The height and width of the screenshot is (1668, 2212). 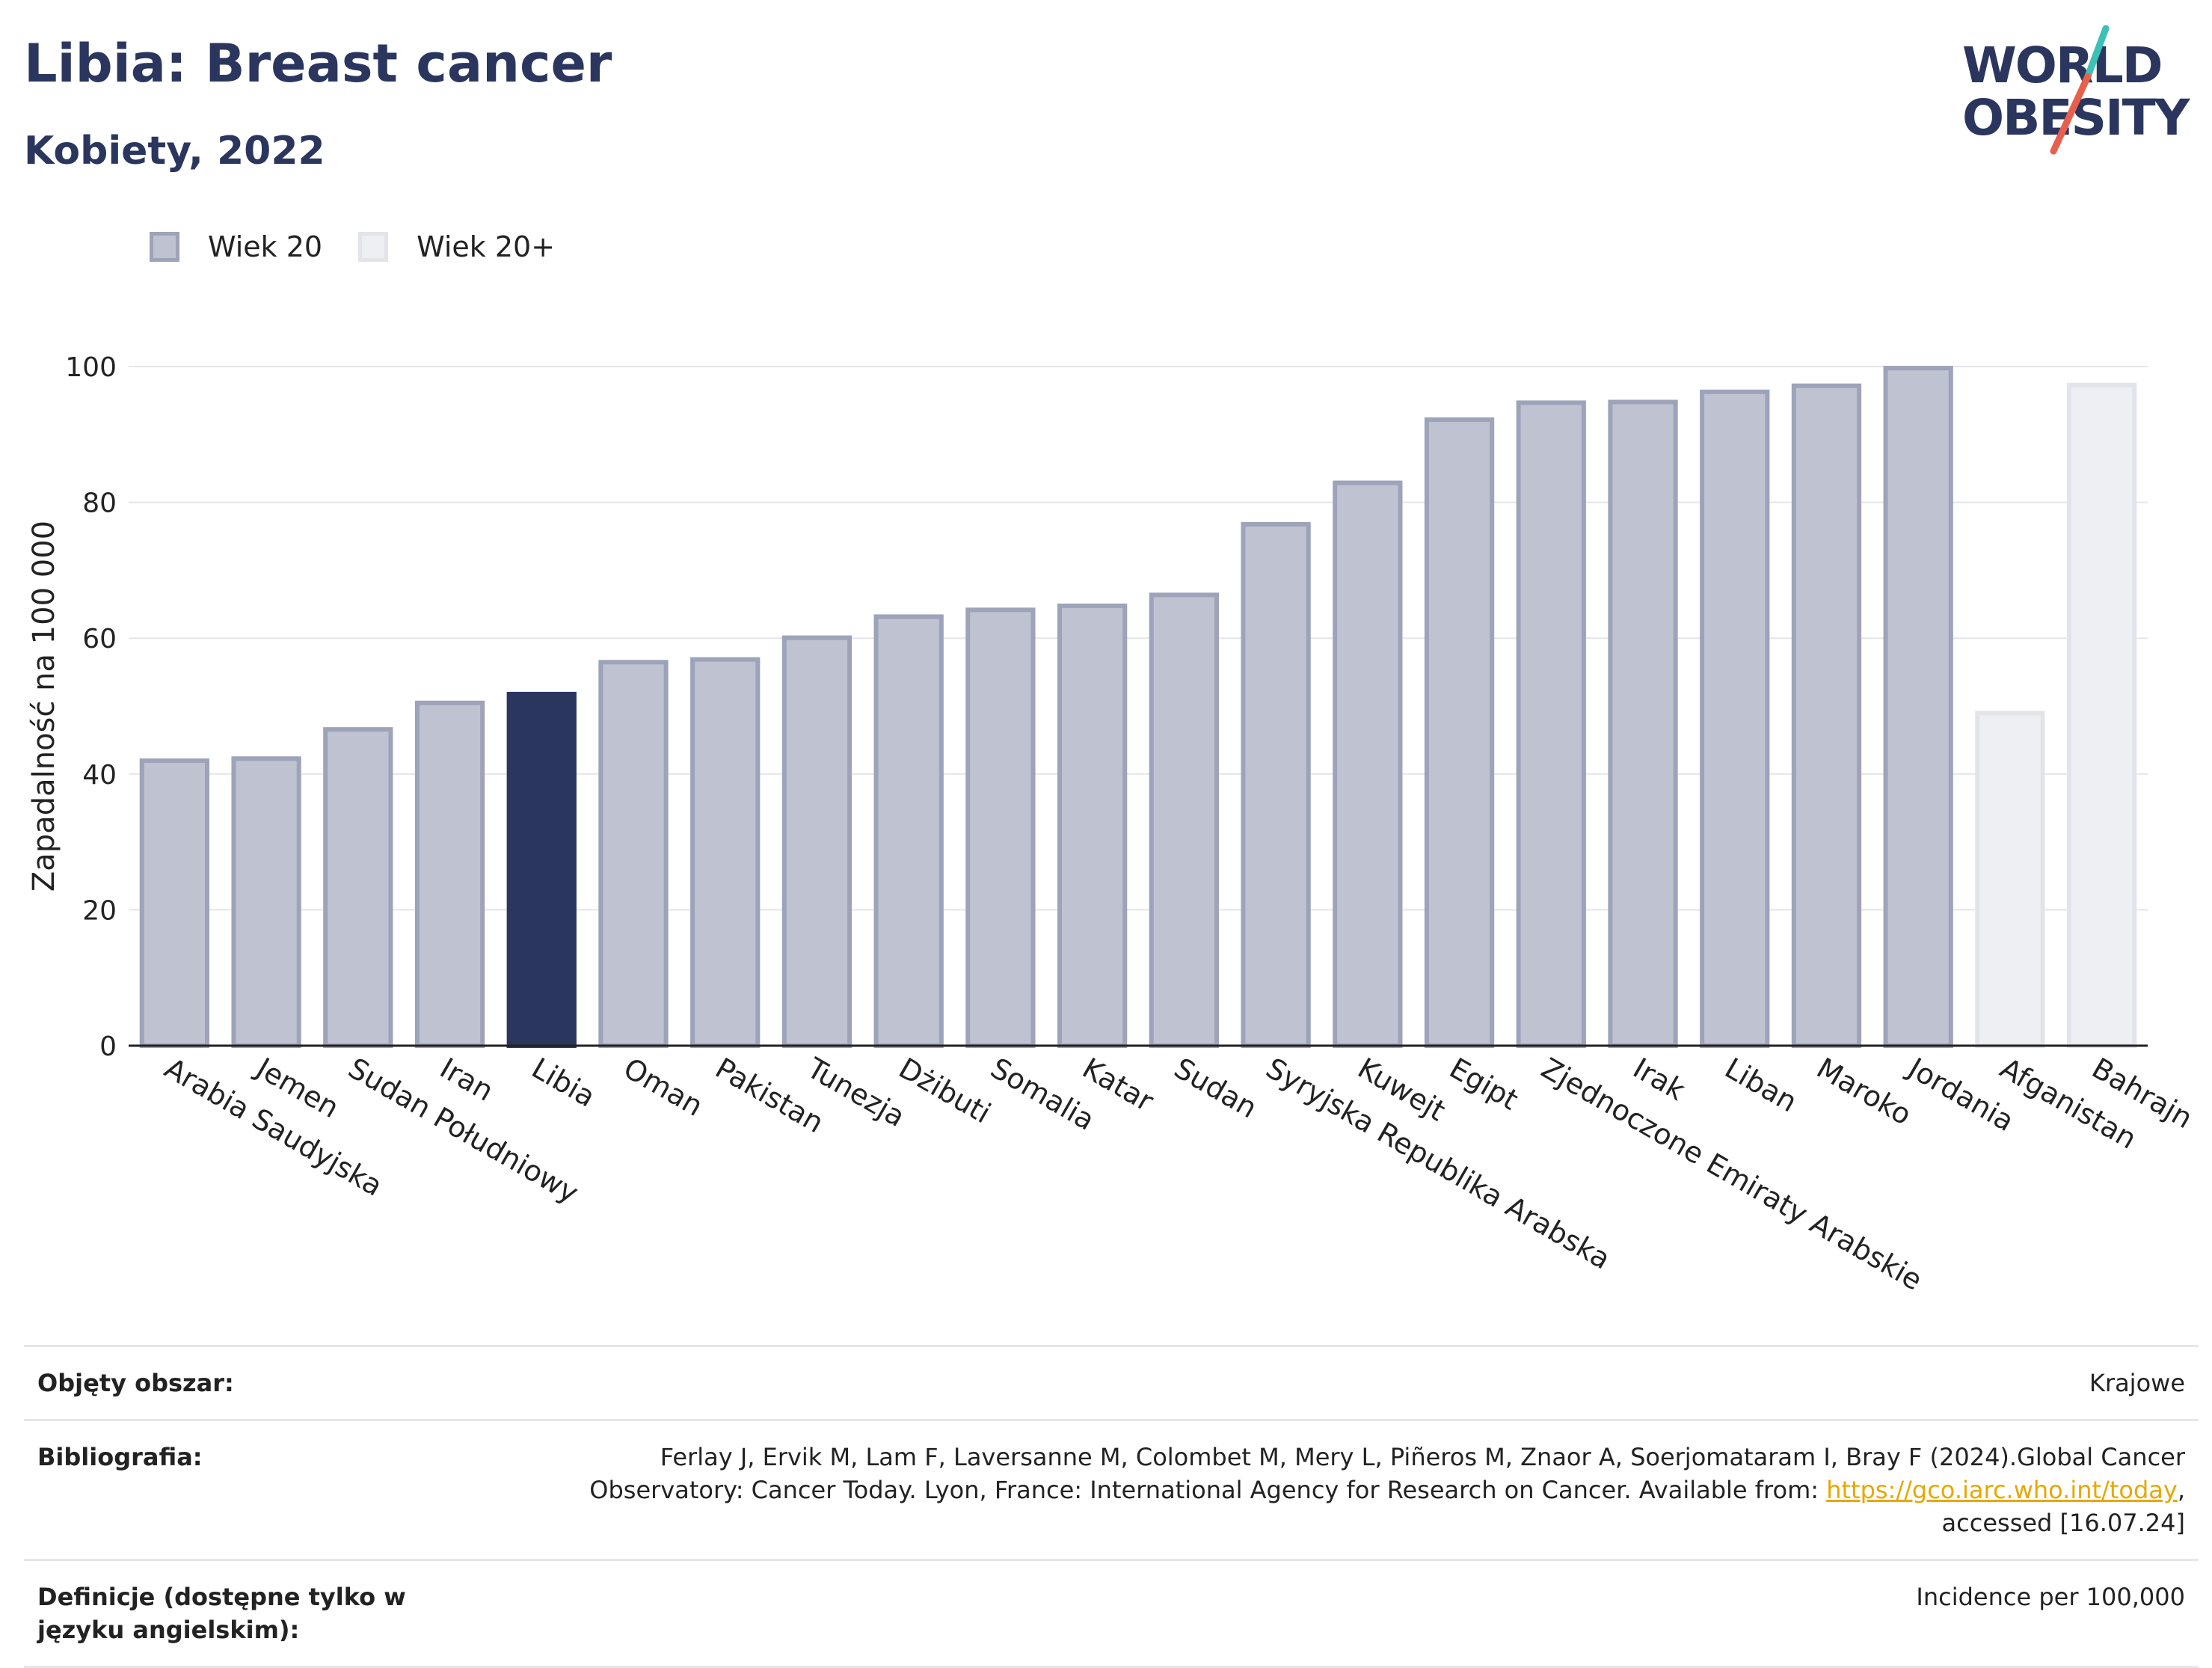 I want to click on meta-row-area: Objęty obszar: Krajowe, so click(x=1111, y=1382).